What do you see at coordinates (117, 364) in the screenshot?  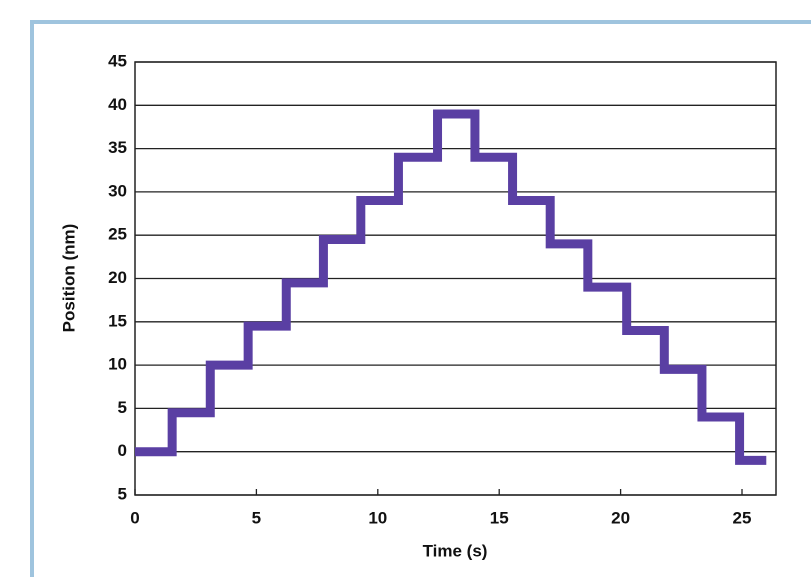 I see `y-tick-label: 10` at bounding box center [117, 364].